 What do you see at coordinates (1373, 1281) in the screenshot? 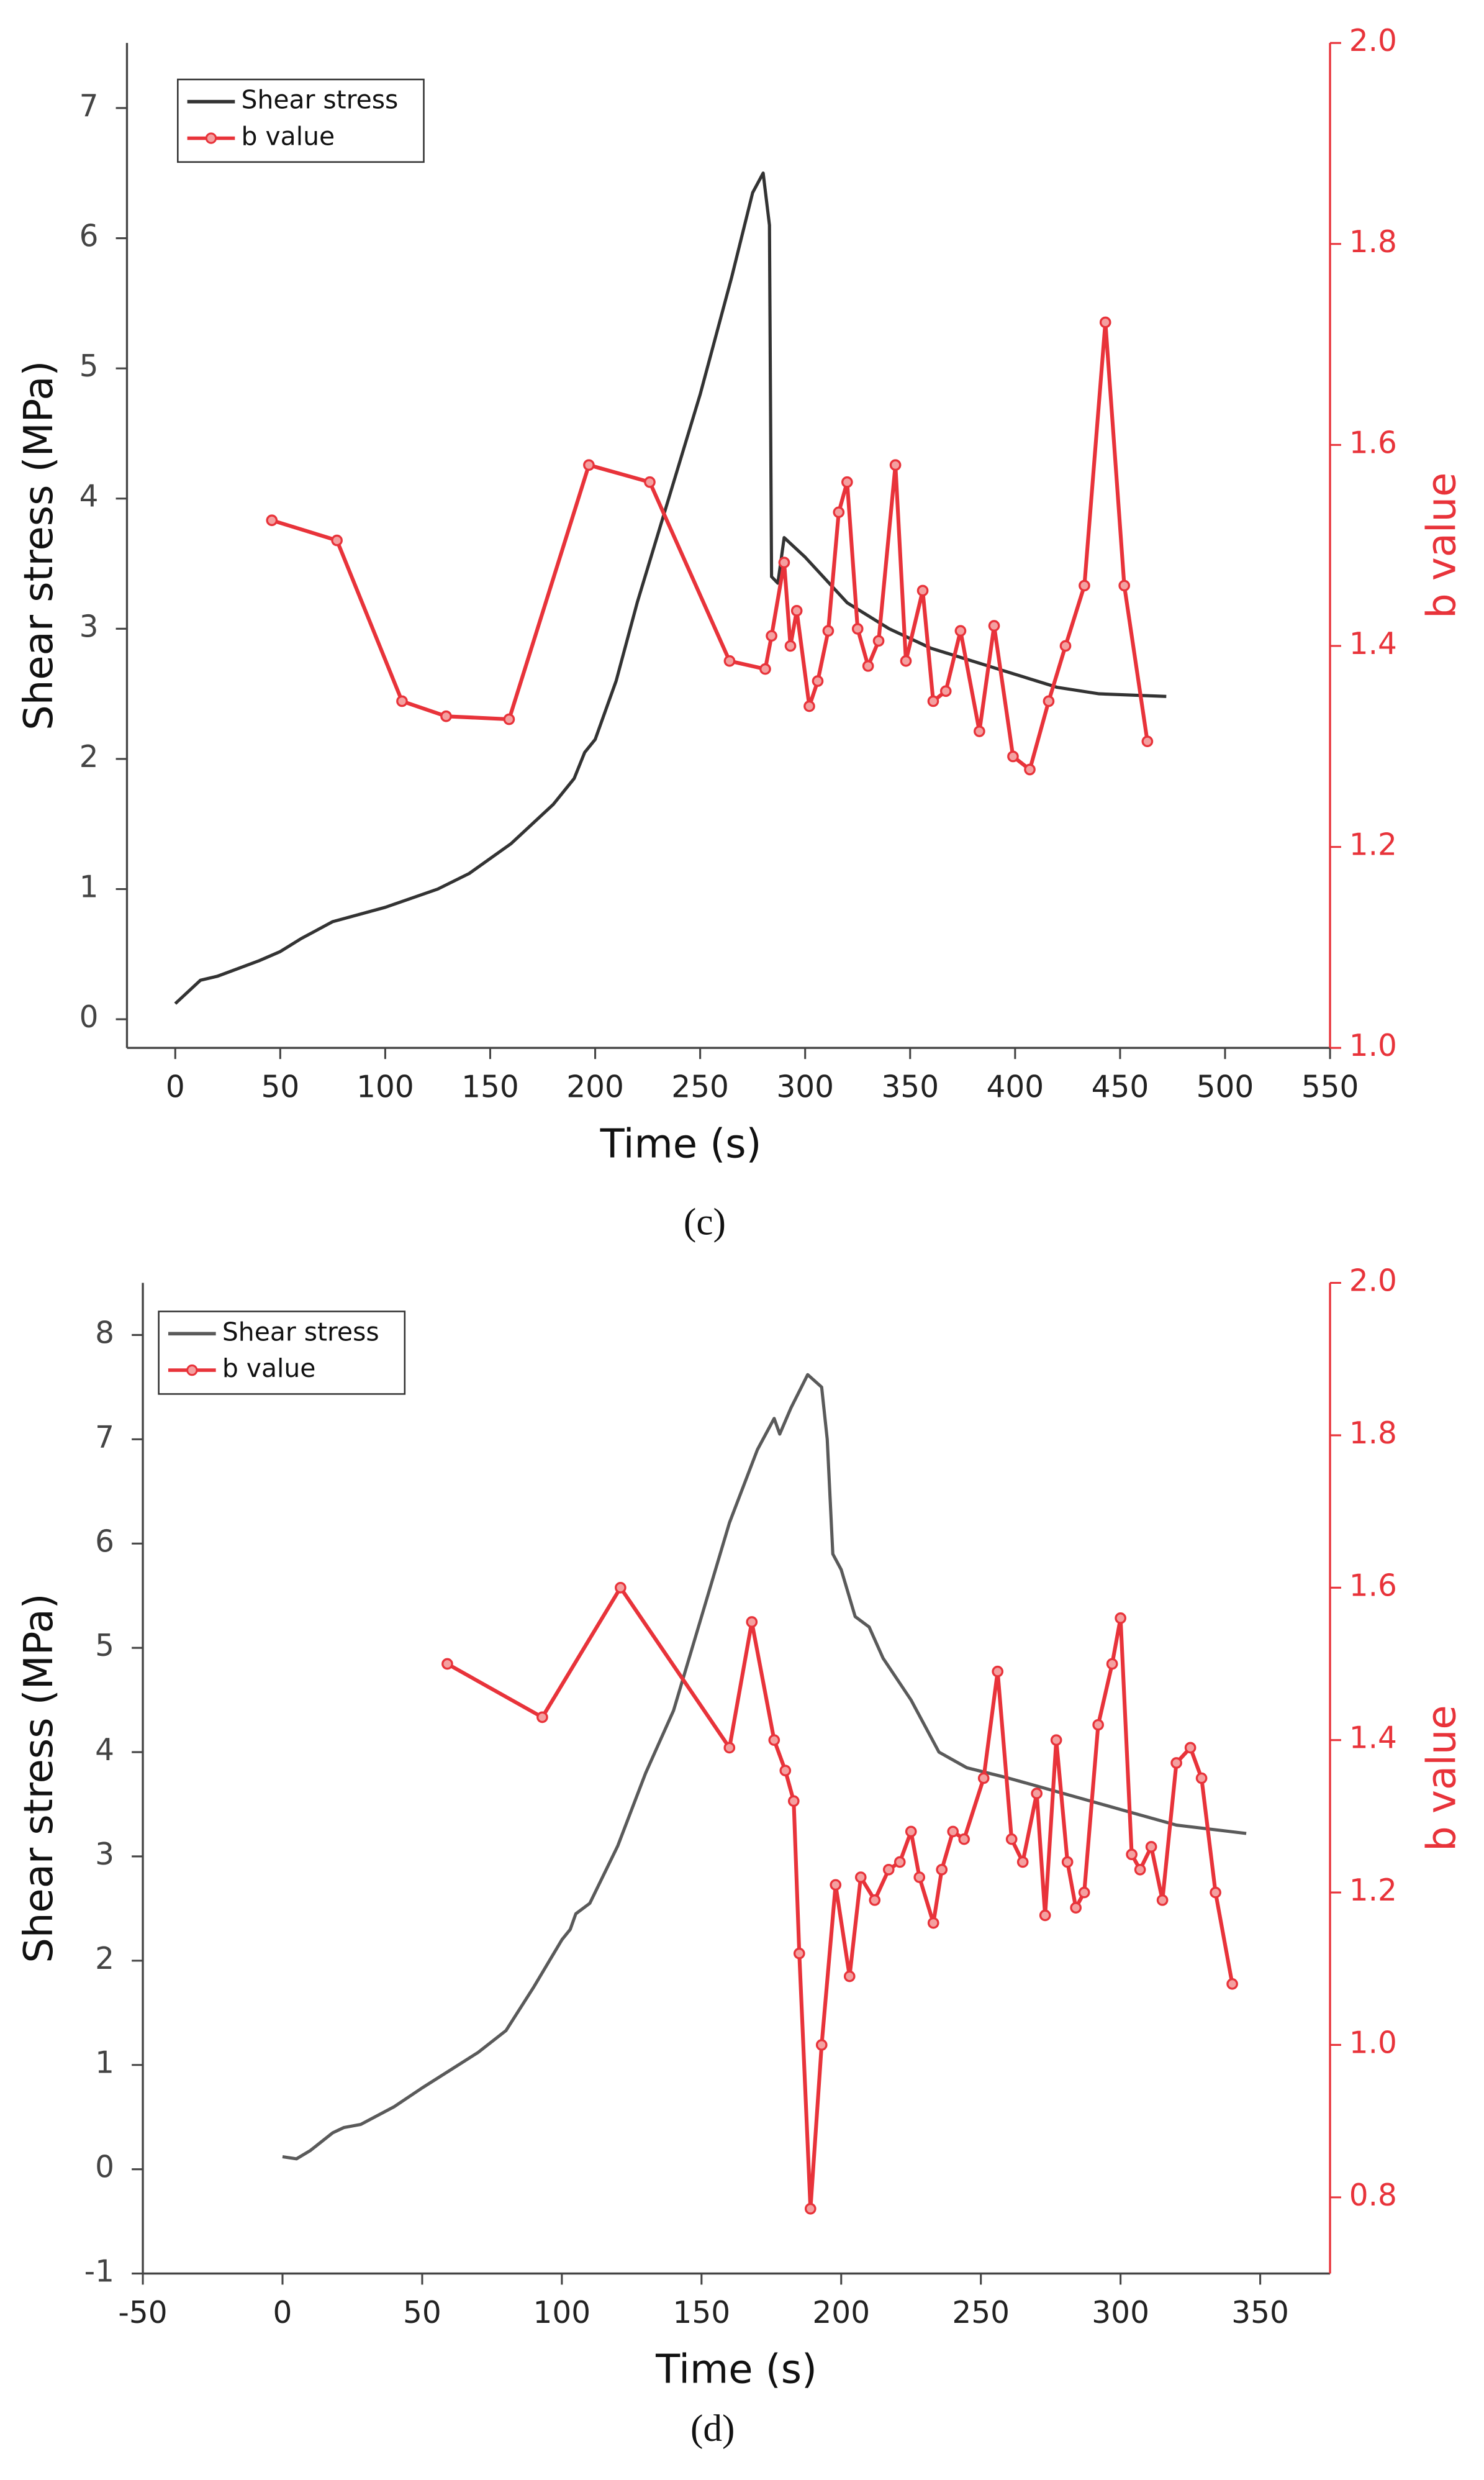
I see `y2-tick-label: 2.0` at bounding box center [1373, 1281].